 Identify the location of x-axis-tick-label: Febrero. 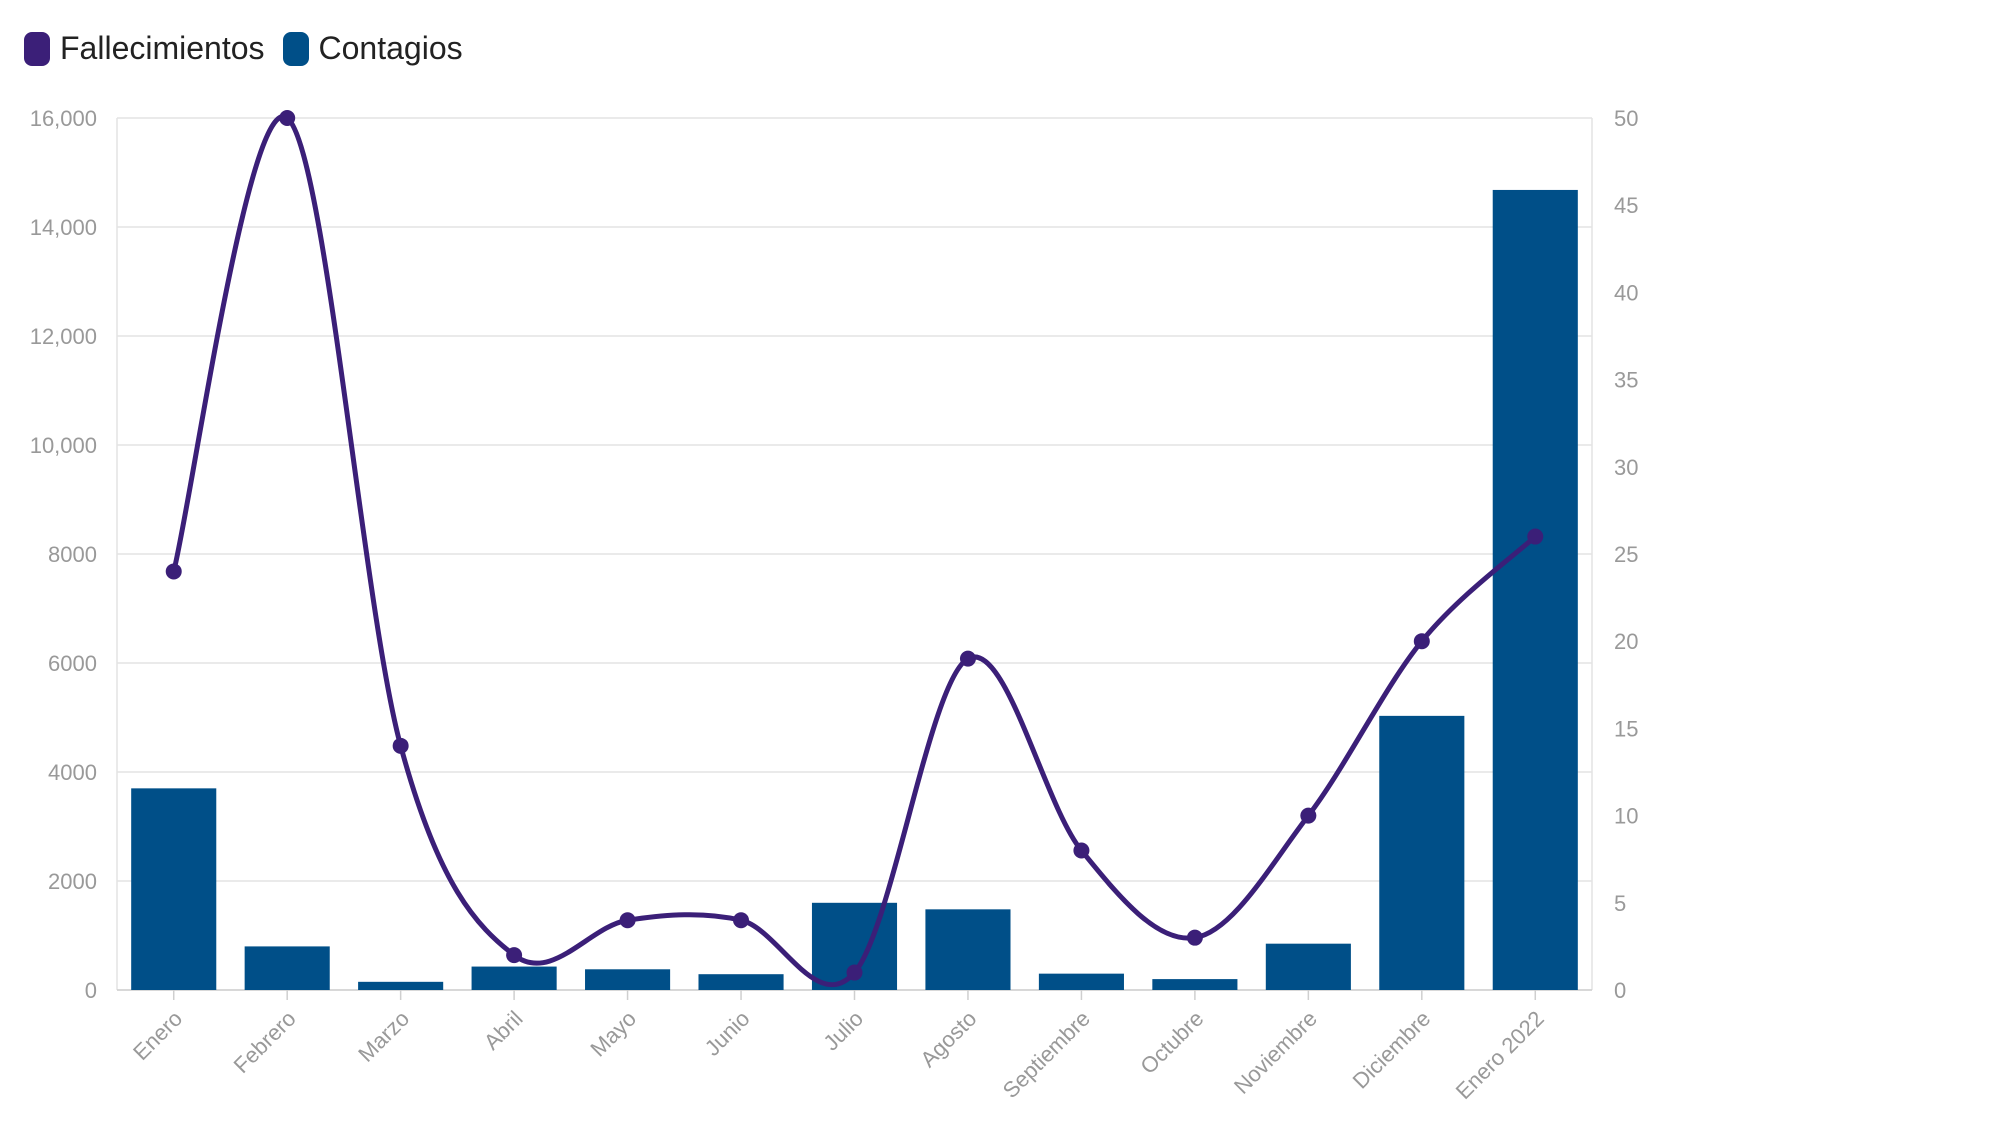
(265, 1042).